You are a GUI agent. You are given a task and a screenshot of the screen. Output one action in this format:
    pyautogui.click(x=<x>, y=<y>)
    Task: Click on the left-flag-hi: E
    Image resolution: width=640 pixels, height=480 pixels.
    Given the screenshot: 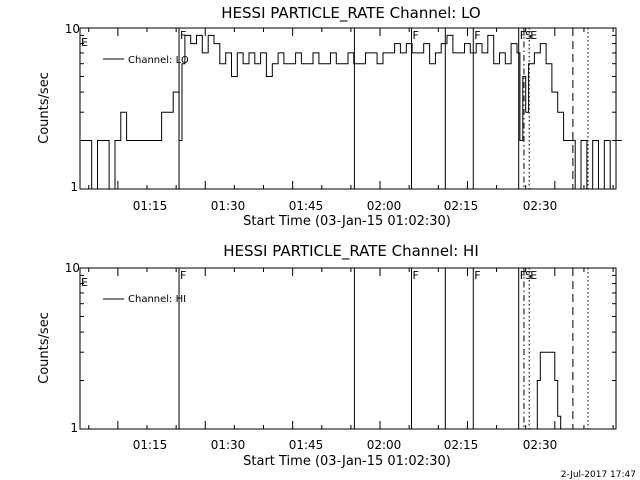 What is the action you would take?
    pyautogui.click(x=84, y=282)
    